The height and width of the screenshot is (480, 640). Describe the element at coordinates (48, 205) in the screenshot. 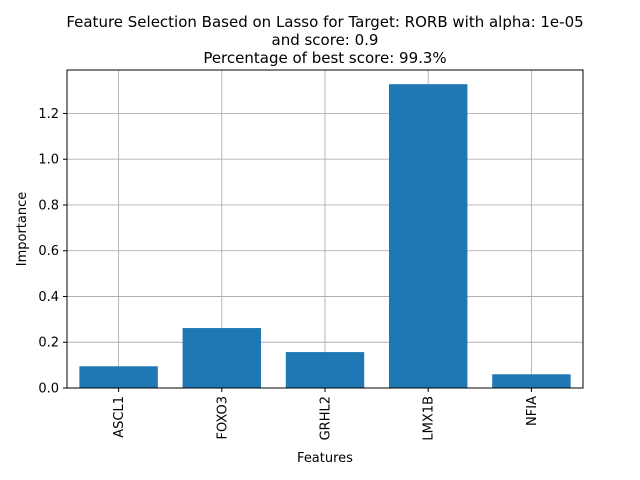

I see `y-tick-label: 0.8` at that location.